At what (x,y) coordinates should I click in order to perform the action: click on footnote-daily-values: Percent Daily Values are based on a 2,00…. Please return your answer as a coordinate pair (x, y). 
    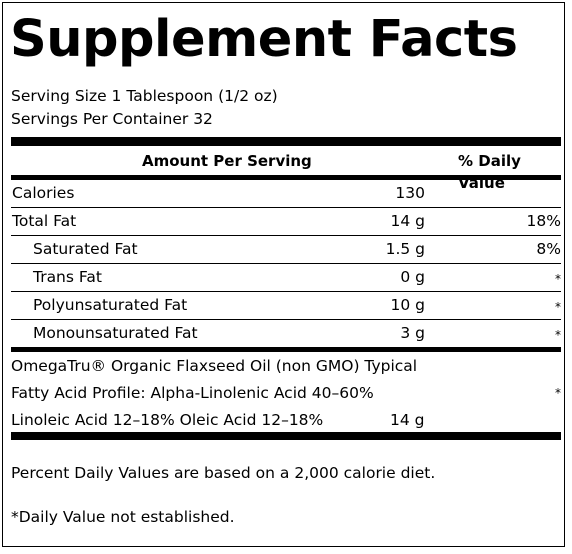
    Looking at the image, I should click on (223, 473).